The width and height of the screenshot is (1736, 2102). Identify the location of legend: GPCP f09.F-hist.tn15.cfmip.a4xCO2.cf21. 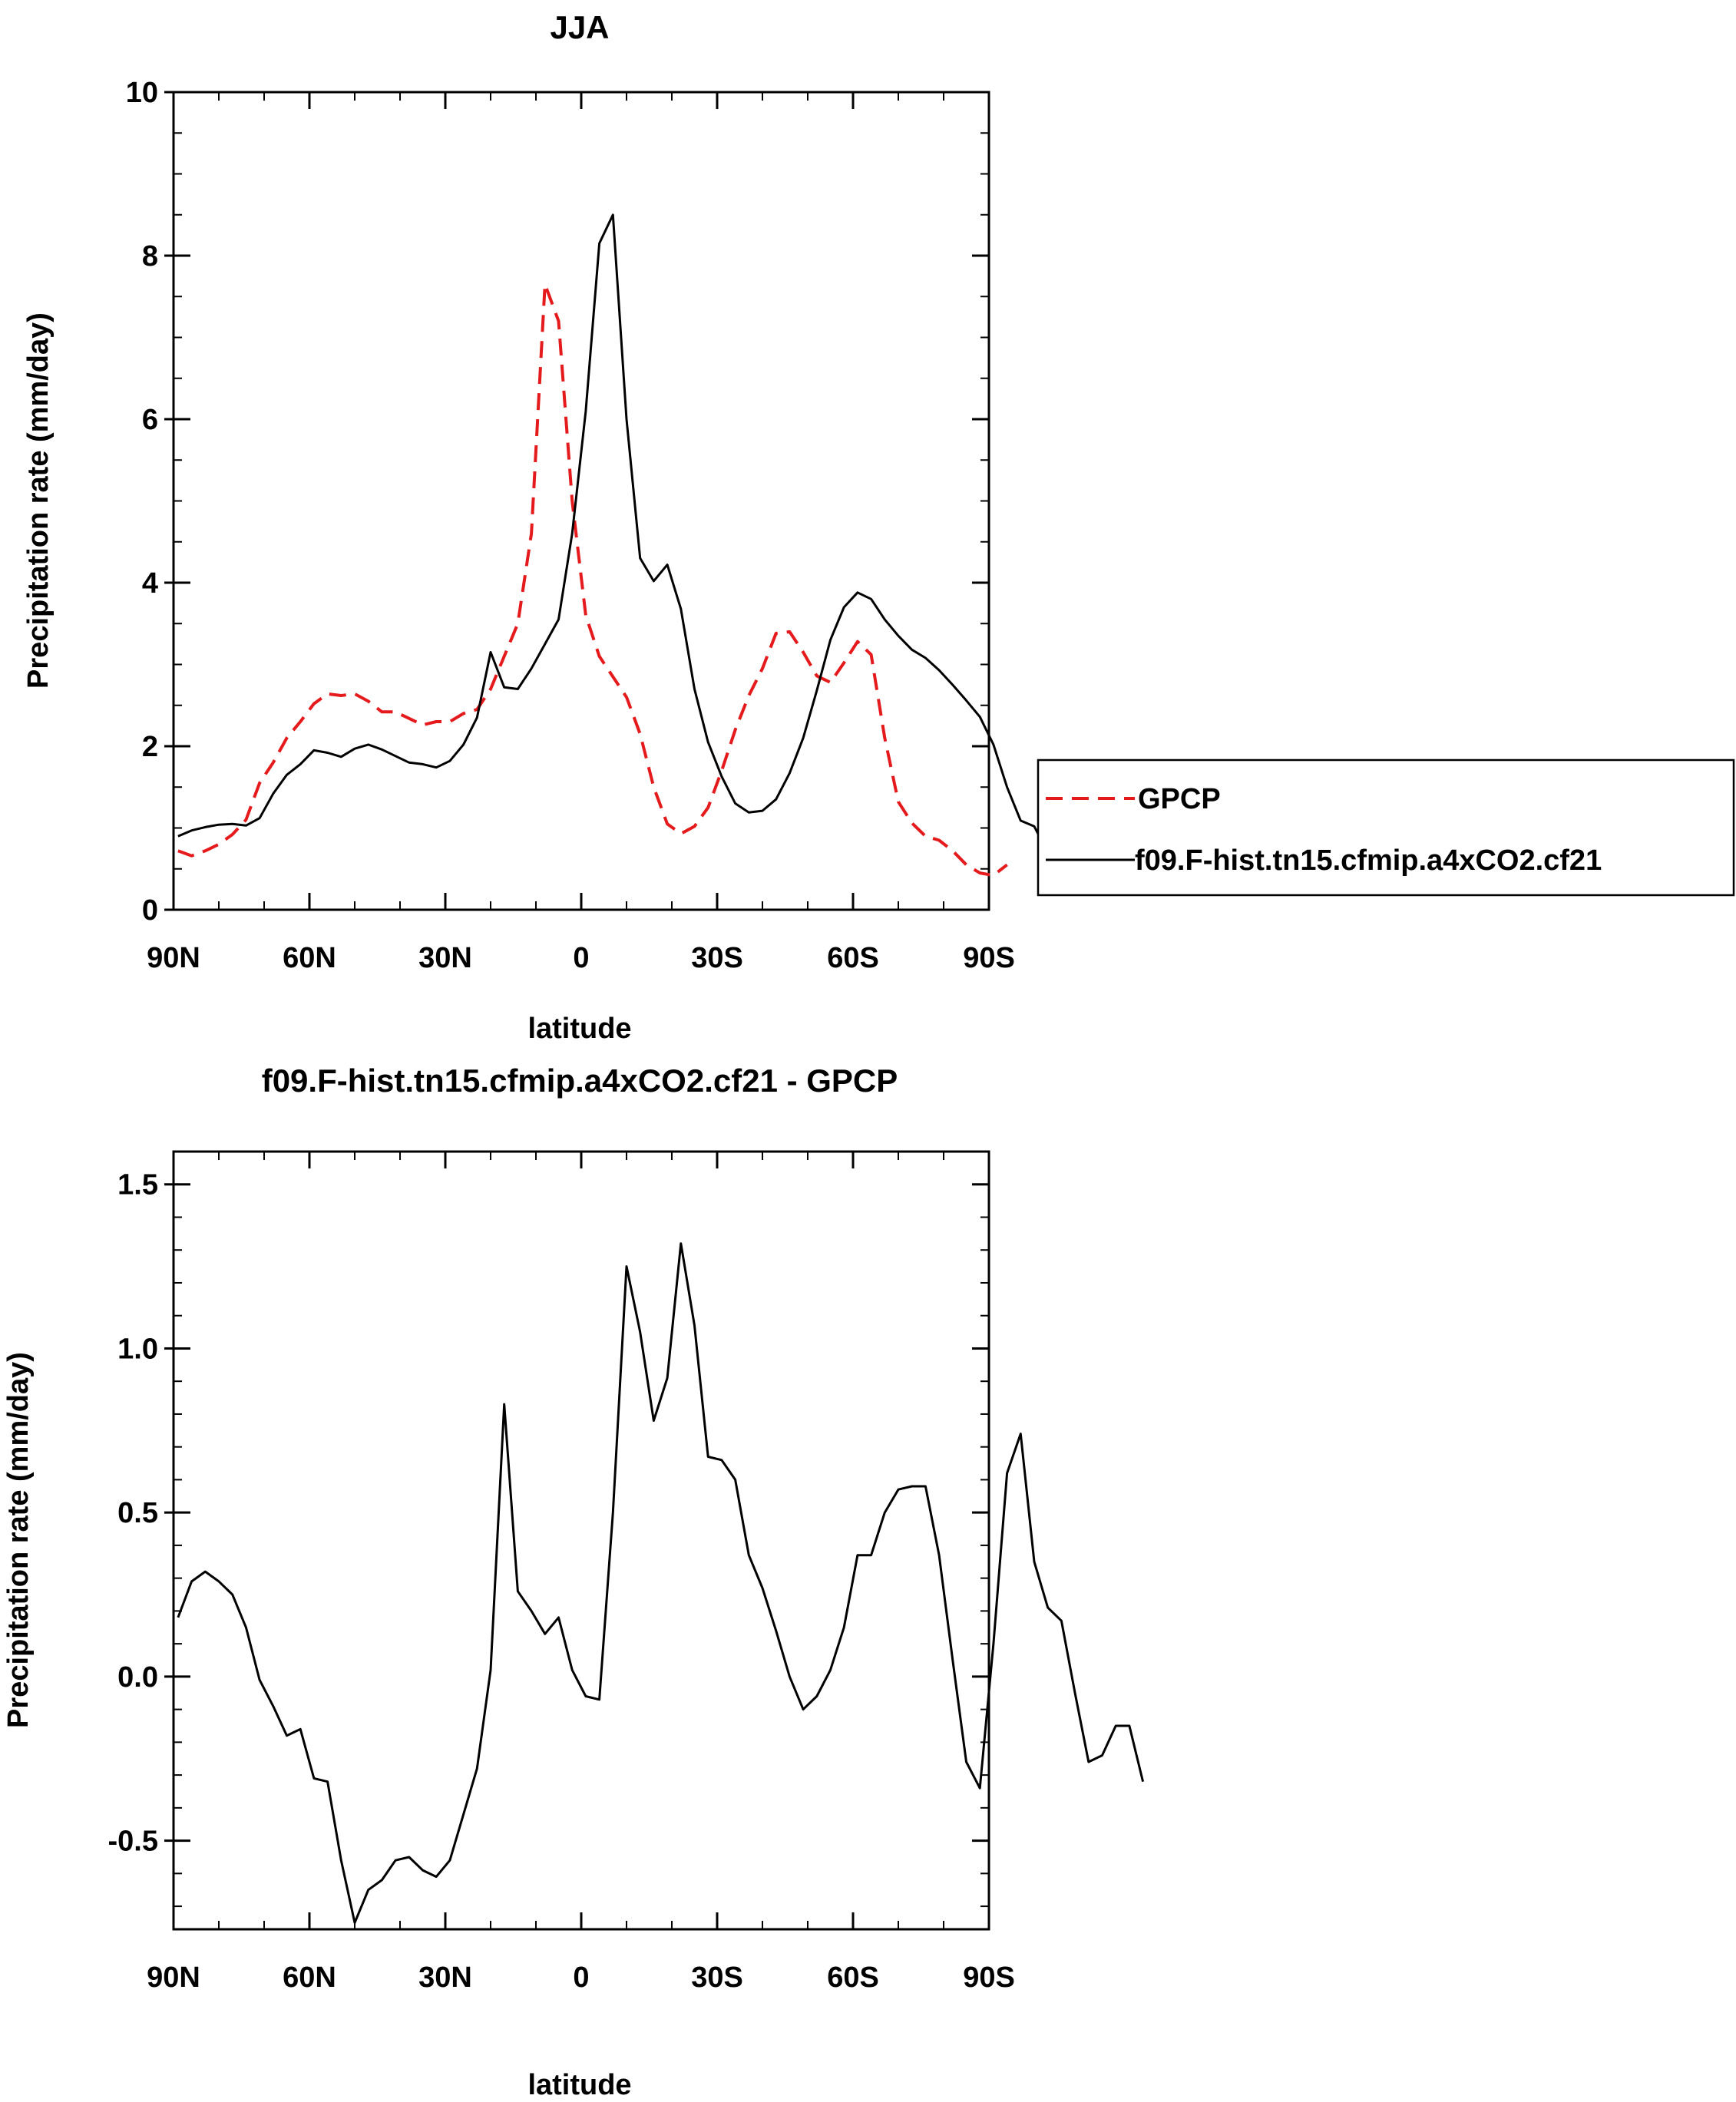
(1386, 828).